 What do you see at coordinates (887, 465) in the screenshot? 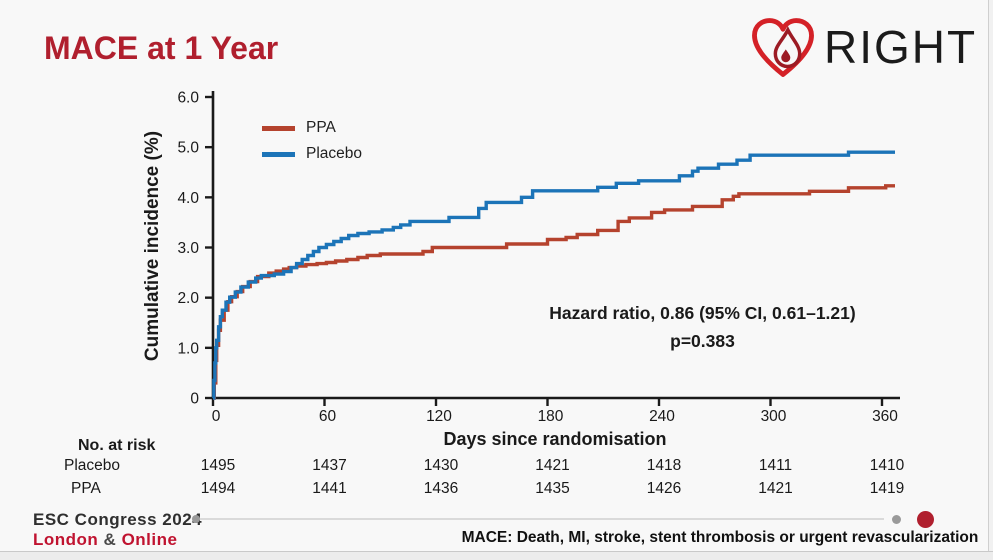
I see `at-risk-value: 1410` at bounding box center [887, 465].